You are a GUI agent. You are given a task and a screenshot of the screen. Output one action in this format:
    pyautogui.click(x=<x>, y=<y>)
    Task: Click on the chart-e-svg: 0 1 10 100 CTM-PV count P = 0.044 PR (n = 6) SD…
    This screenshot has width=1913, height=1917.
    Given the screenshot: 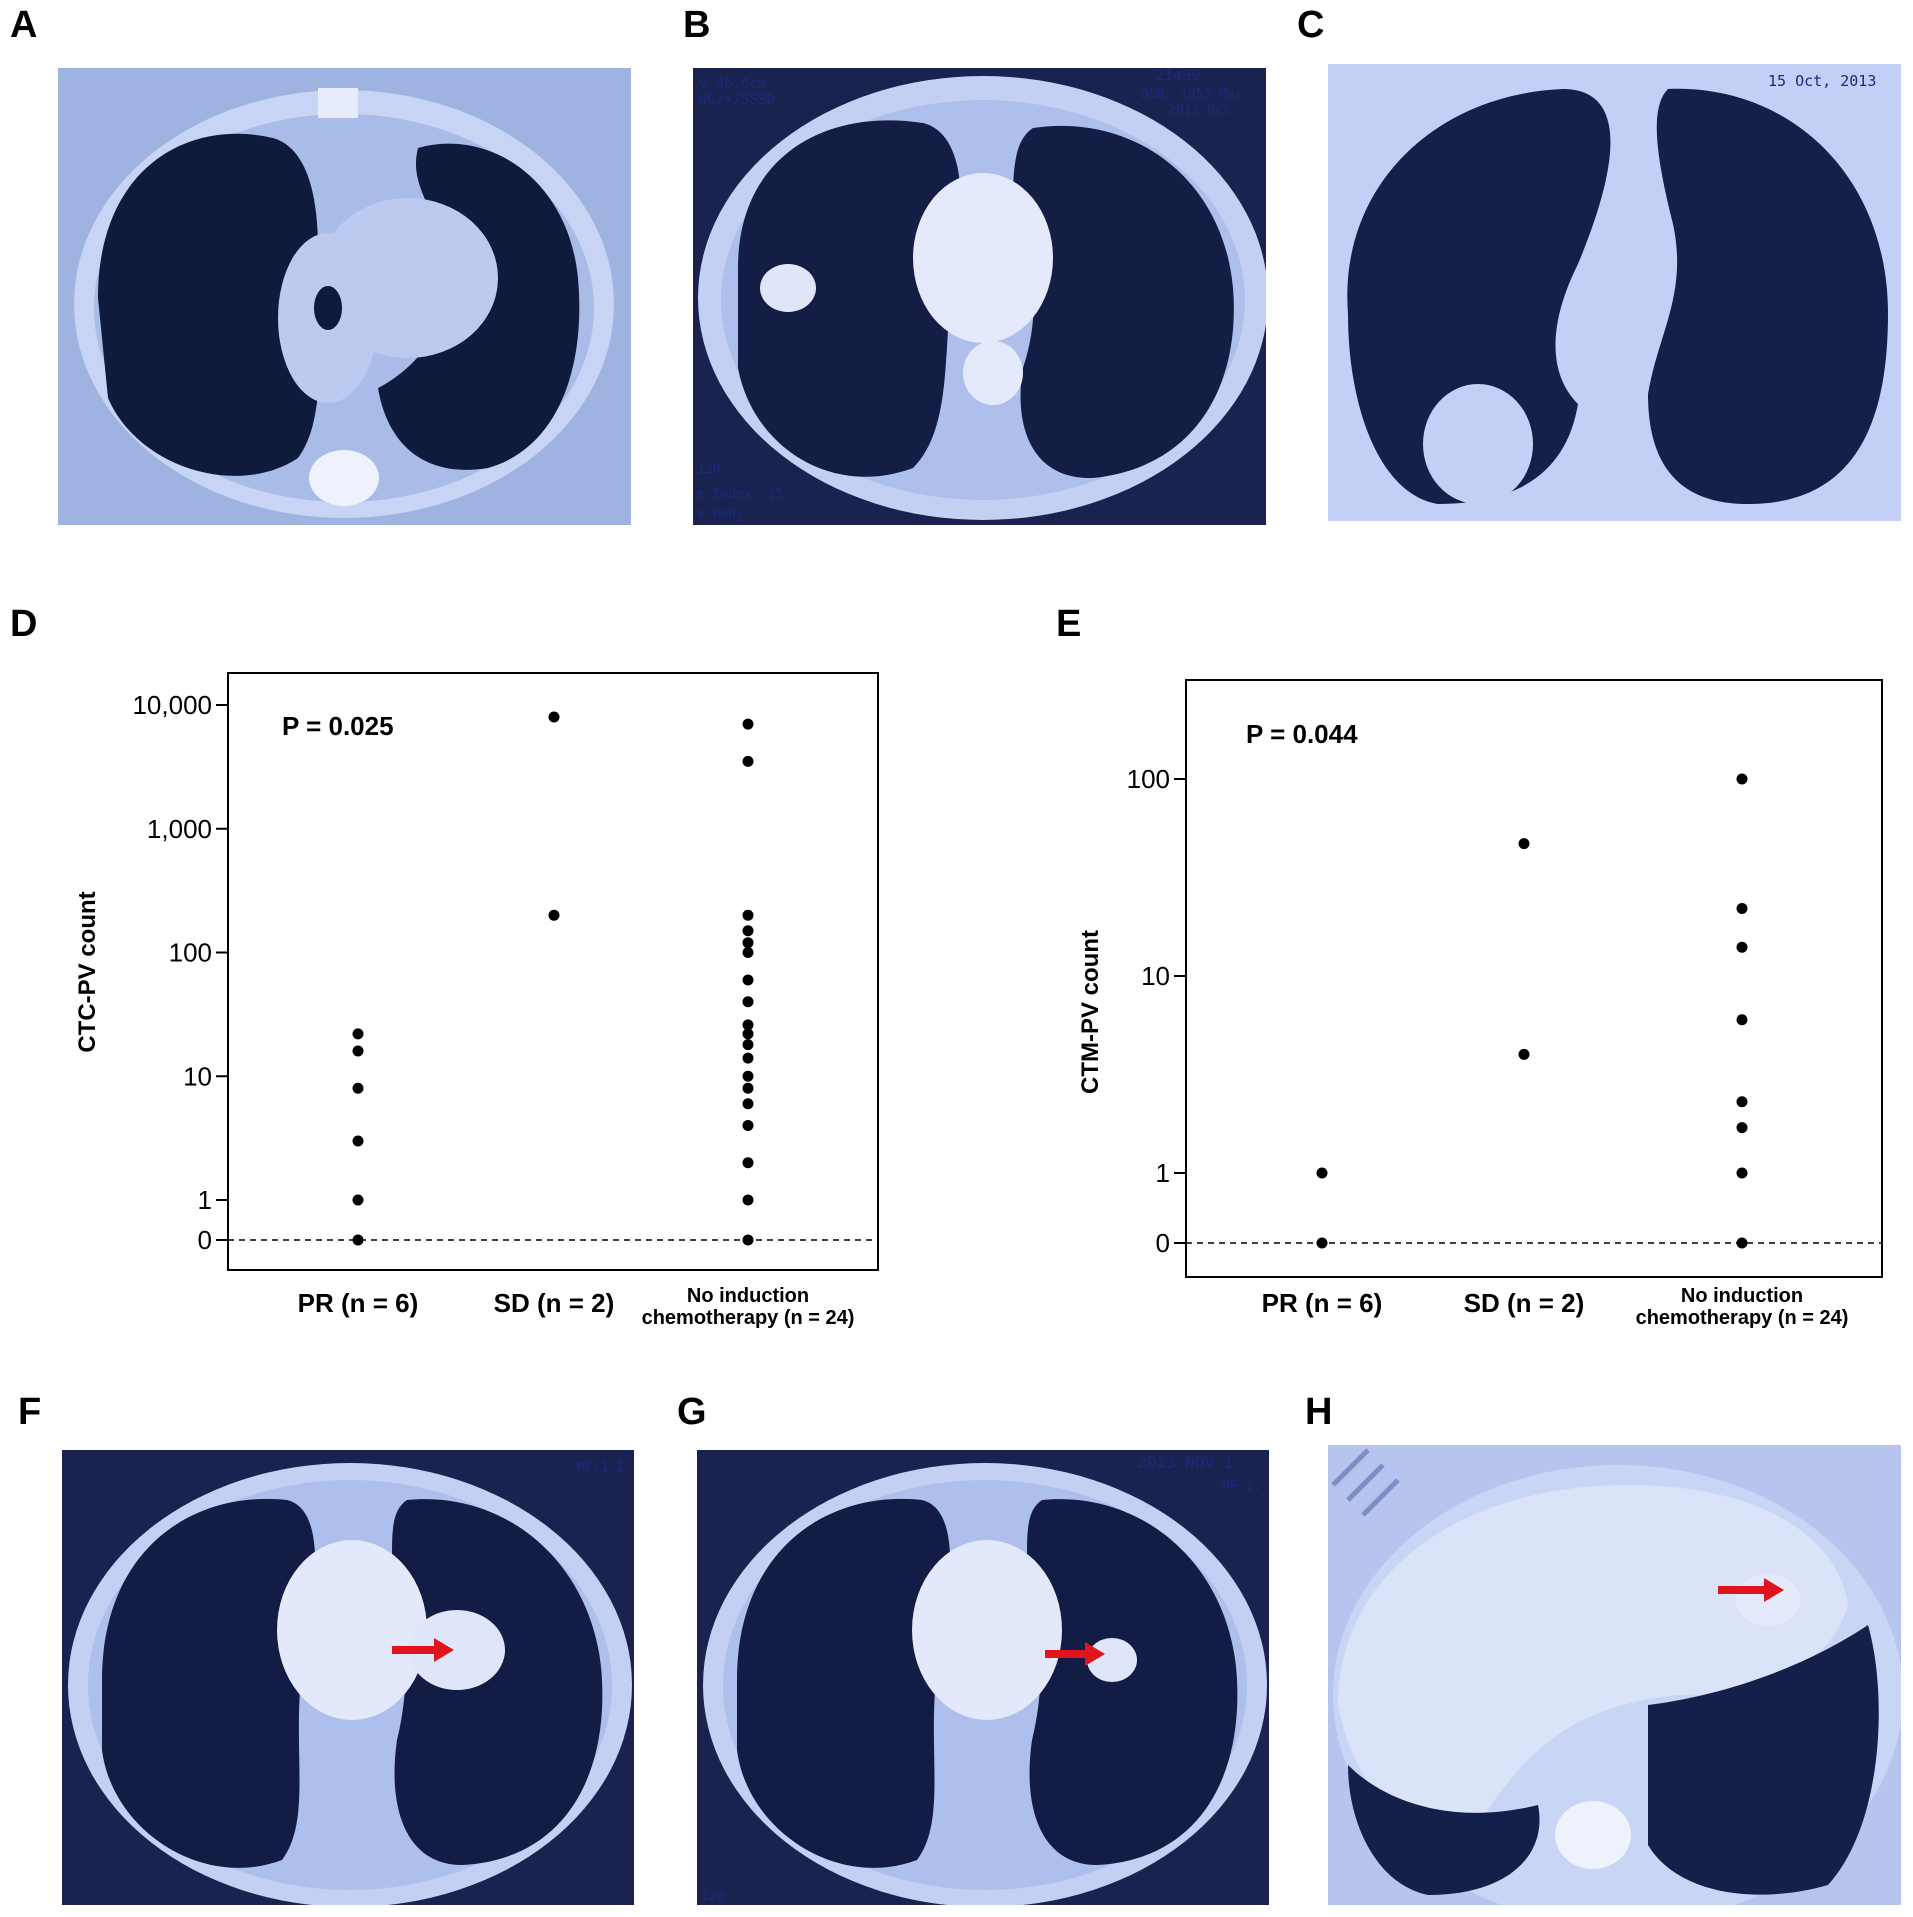 What is the action you would take?
    pyautogui.click(x=1480, y=1004)
    